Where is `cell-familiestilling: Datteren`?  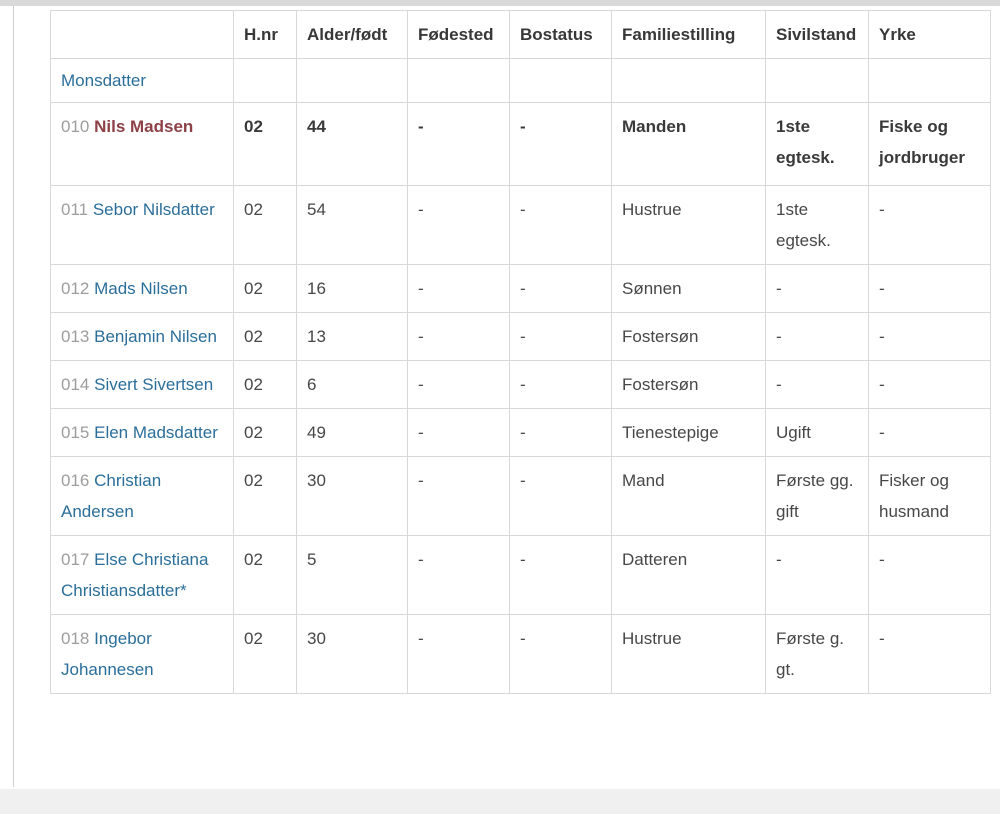 cell-familiestilling: Datteren is located at coordinates (688, 575).